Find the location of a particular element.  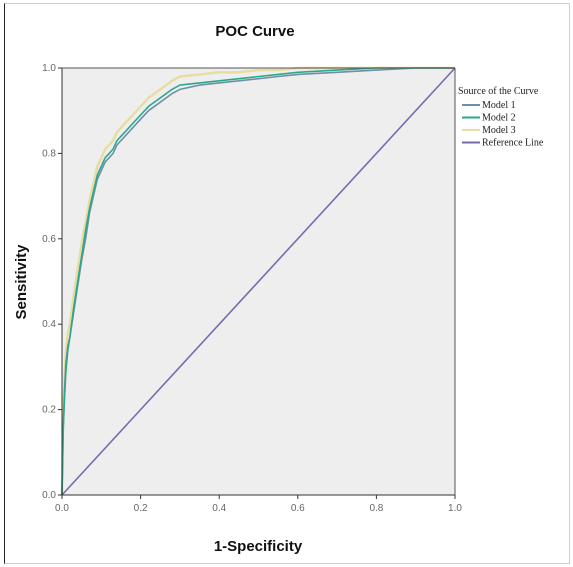

x-axis-label: 1-Specificity is located at coordinates (258, 546).